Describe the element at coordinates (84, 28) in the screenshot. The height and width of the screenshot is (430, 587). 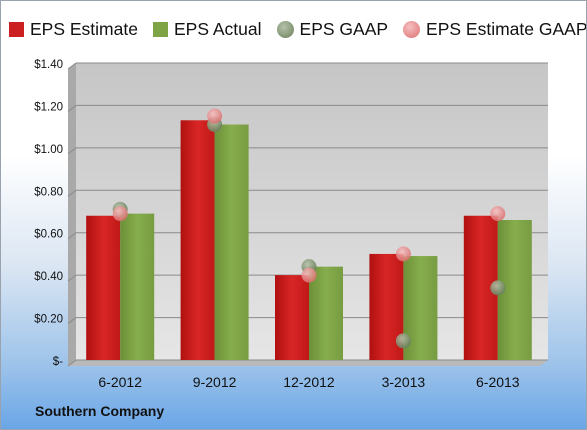
I see `legend-label: EPS Estimate` at that location.